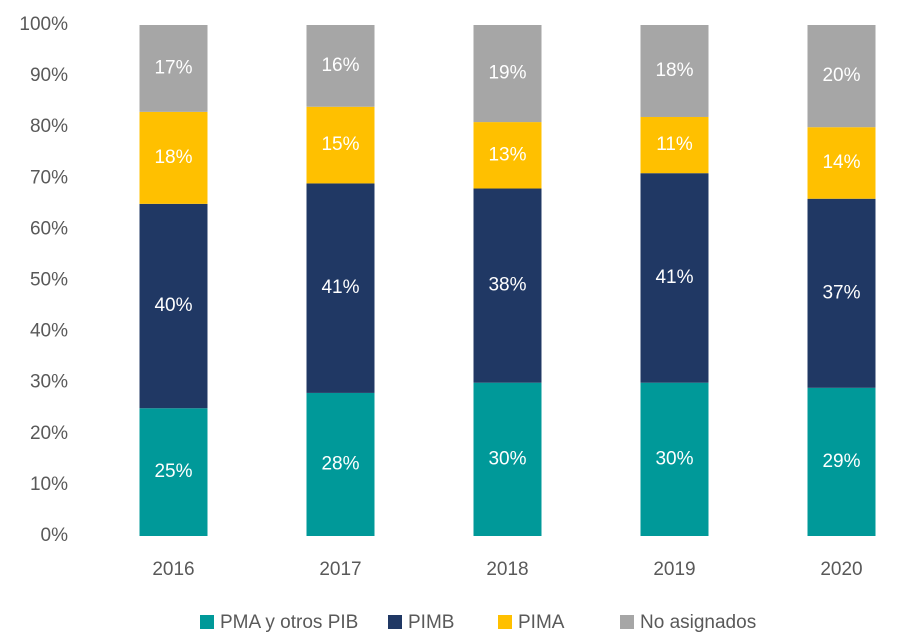 This screenshot has height=634, width=910. What do you see at coordinates (49, 177) in the screenshot?
I see `y-tick-label: 70%` at bounding box center [49, 177].